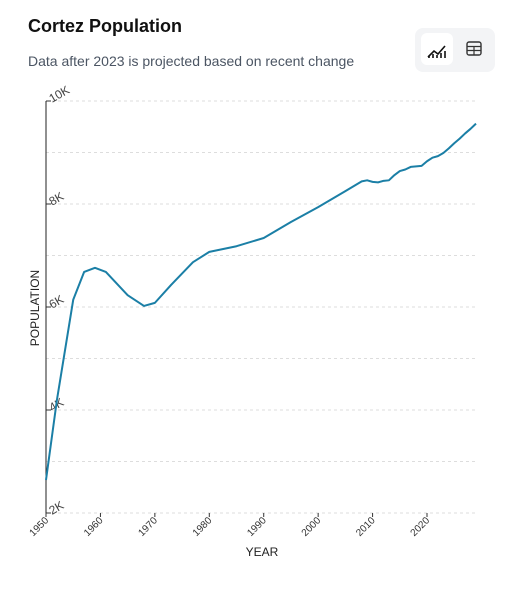  What do you see at coordinates (455, 50) in the screenshot?
I see `view-toggle` at bounding box center [455, 50].